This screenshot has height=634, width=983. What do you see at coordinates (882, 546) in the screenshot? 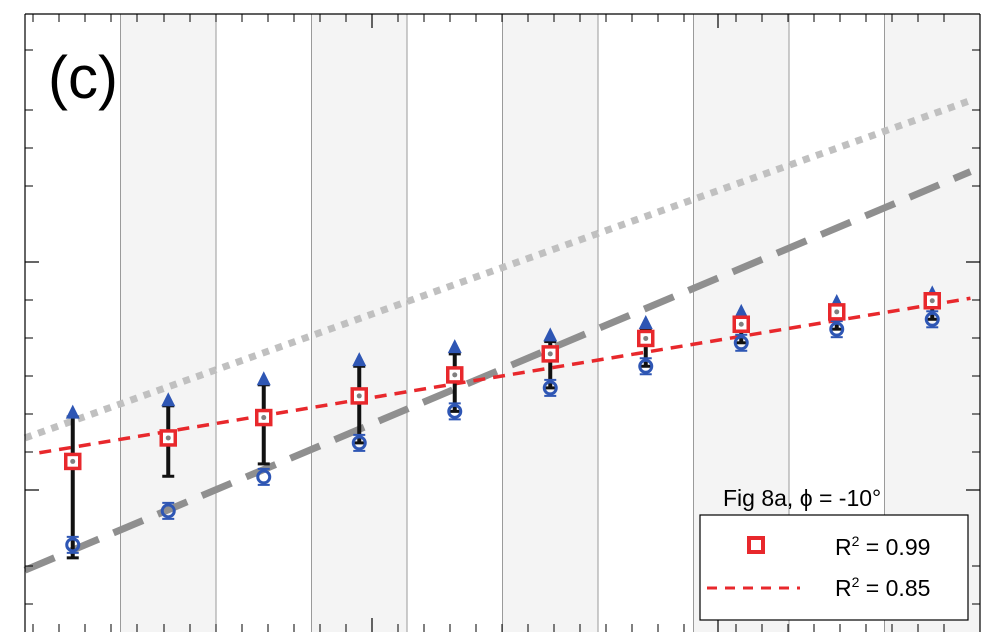
I see `legend-label-1: R2 = 0.99` at bounding box center [882, 546].